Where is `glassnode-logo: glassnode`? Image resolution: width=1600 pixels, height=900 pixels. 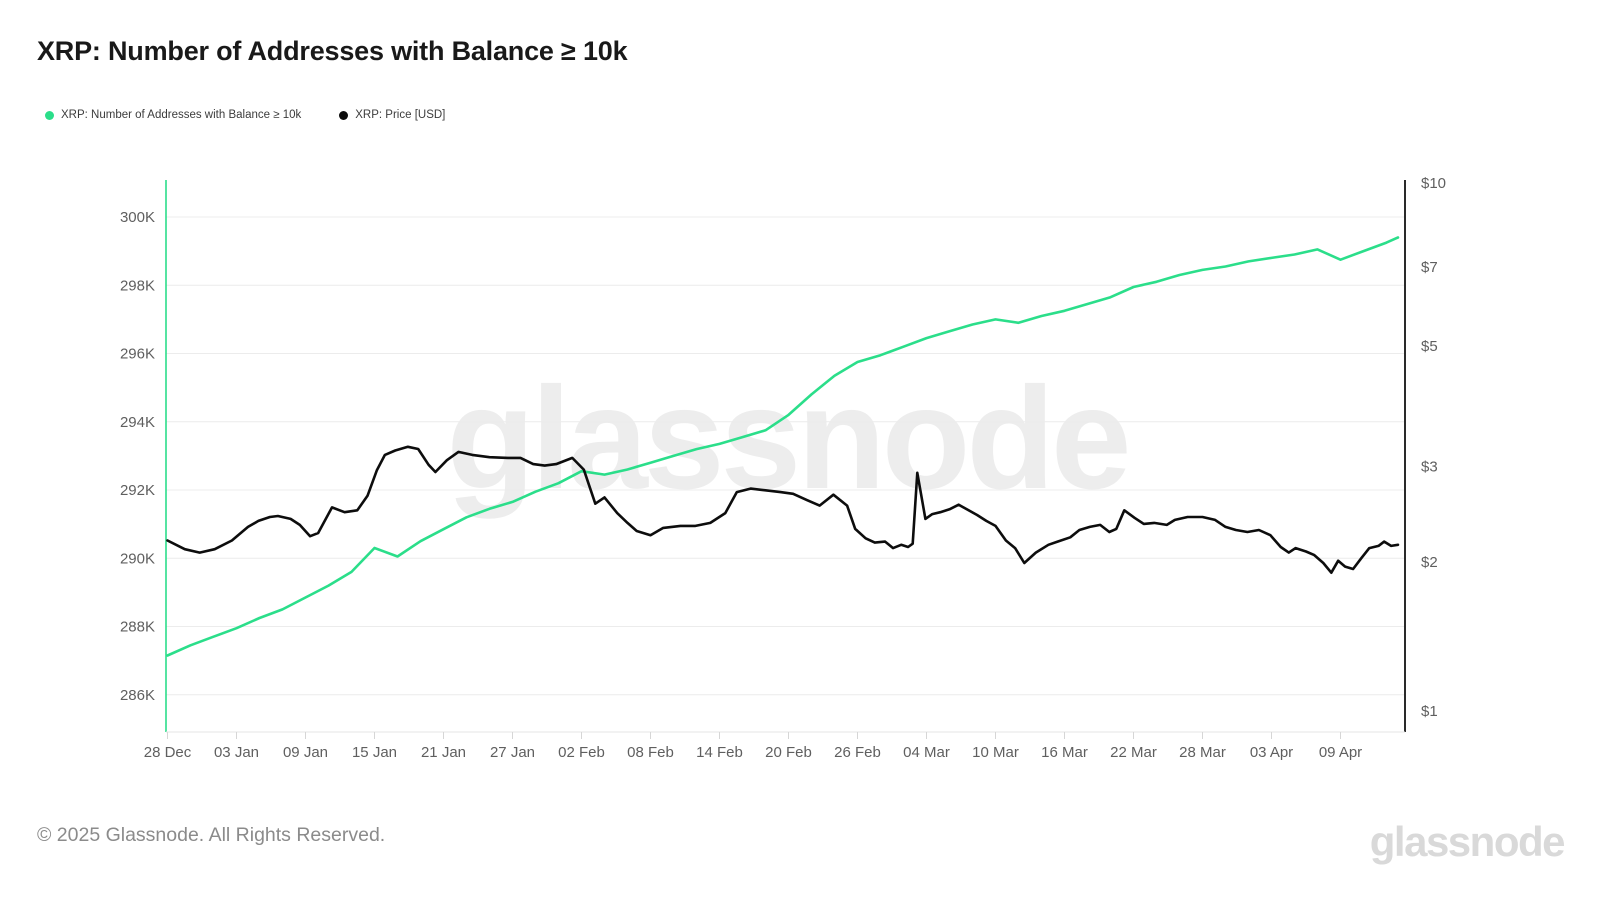 glassnode-logo: glassnode is located at coordinates (1467, 841).